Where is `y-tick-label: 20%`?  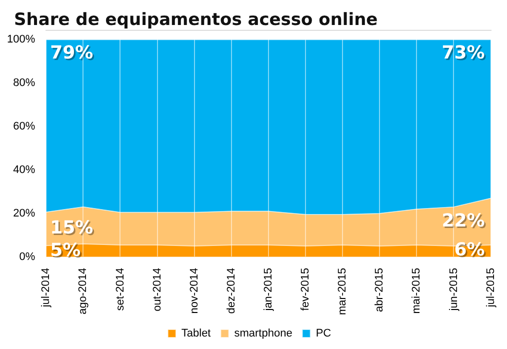 y-tick-label: 20% is located at coordinates (24, 213).